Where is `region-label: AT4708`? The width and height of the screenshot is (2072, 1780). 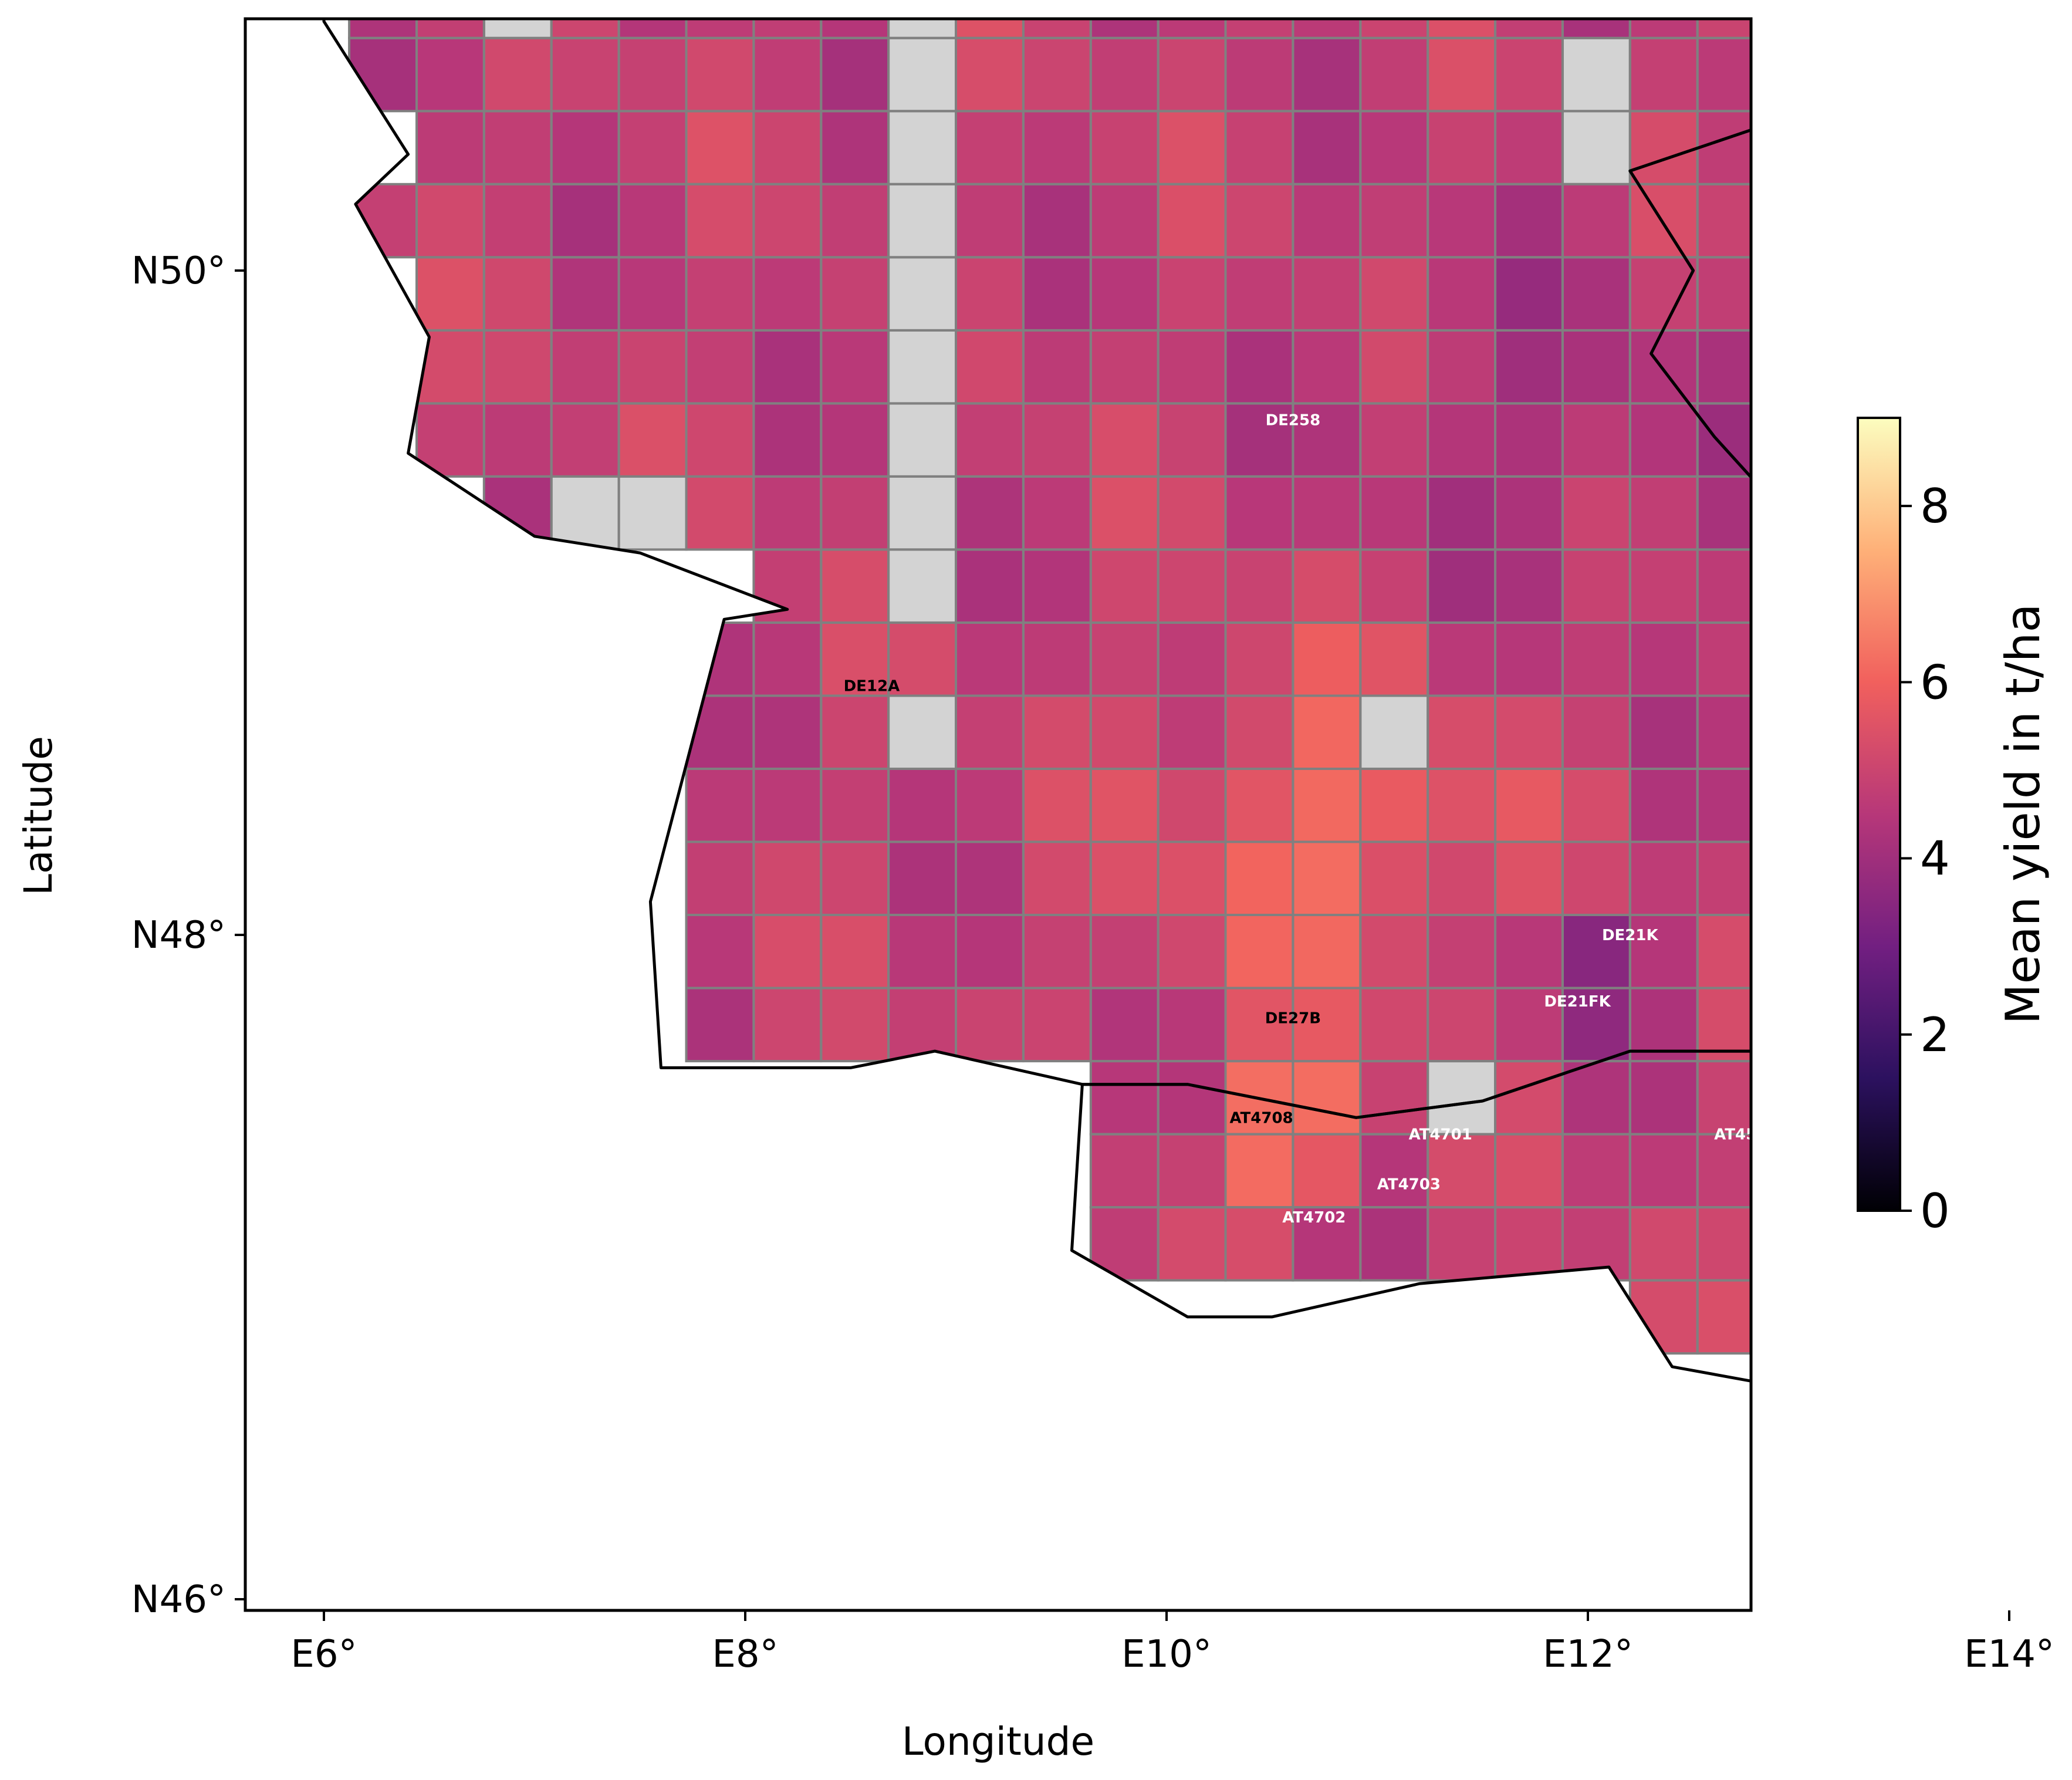
region-label: AT4708 is located at coordinates (1261, 1118).